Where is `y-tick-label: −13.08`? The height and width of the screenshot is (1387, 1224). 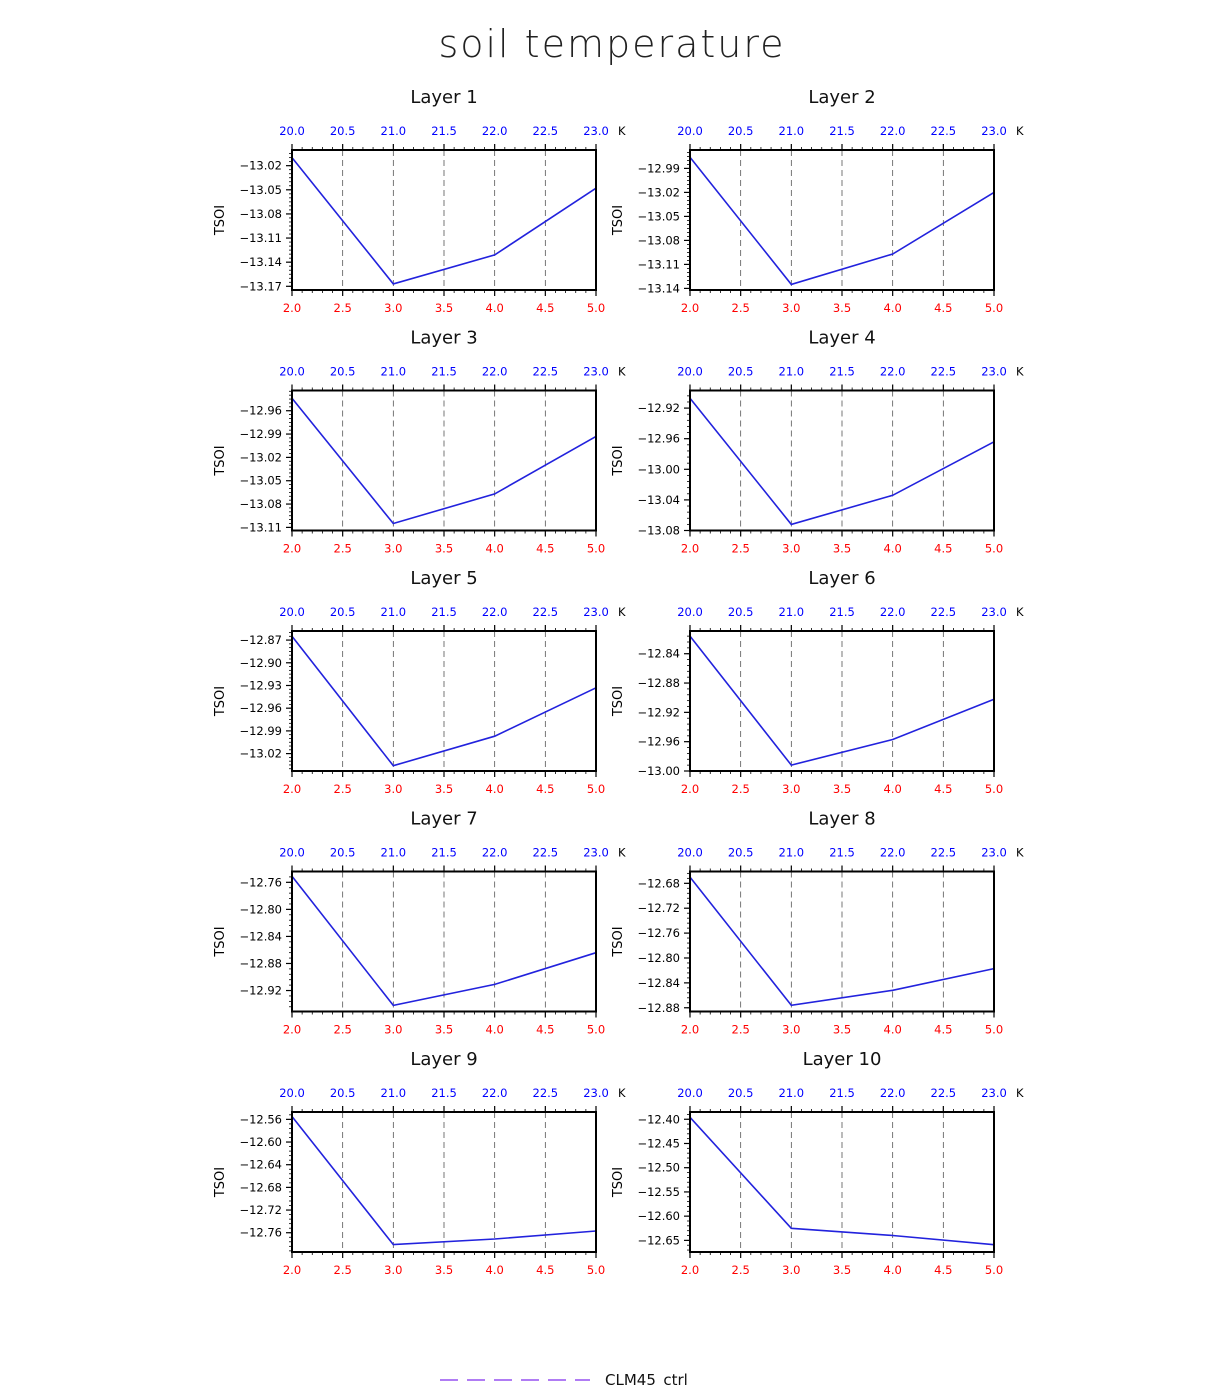
y-tick-label: −13.08 is located at coordinates (260, 504).